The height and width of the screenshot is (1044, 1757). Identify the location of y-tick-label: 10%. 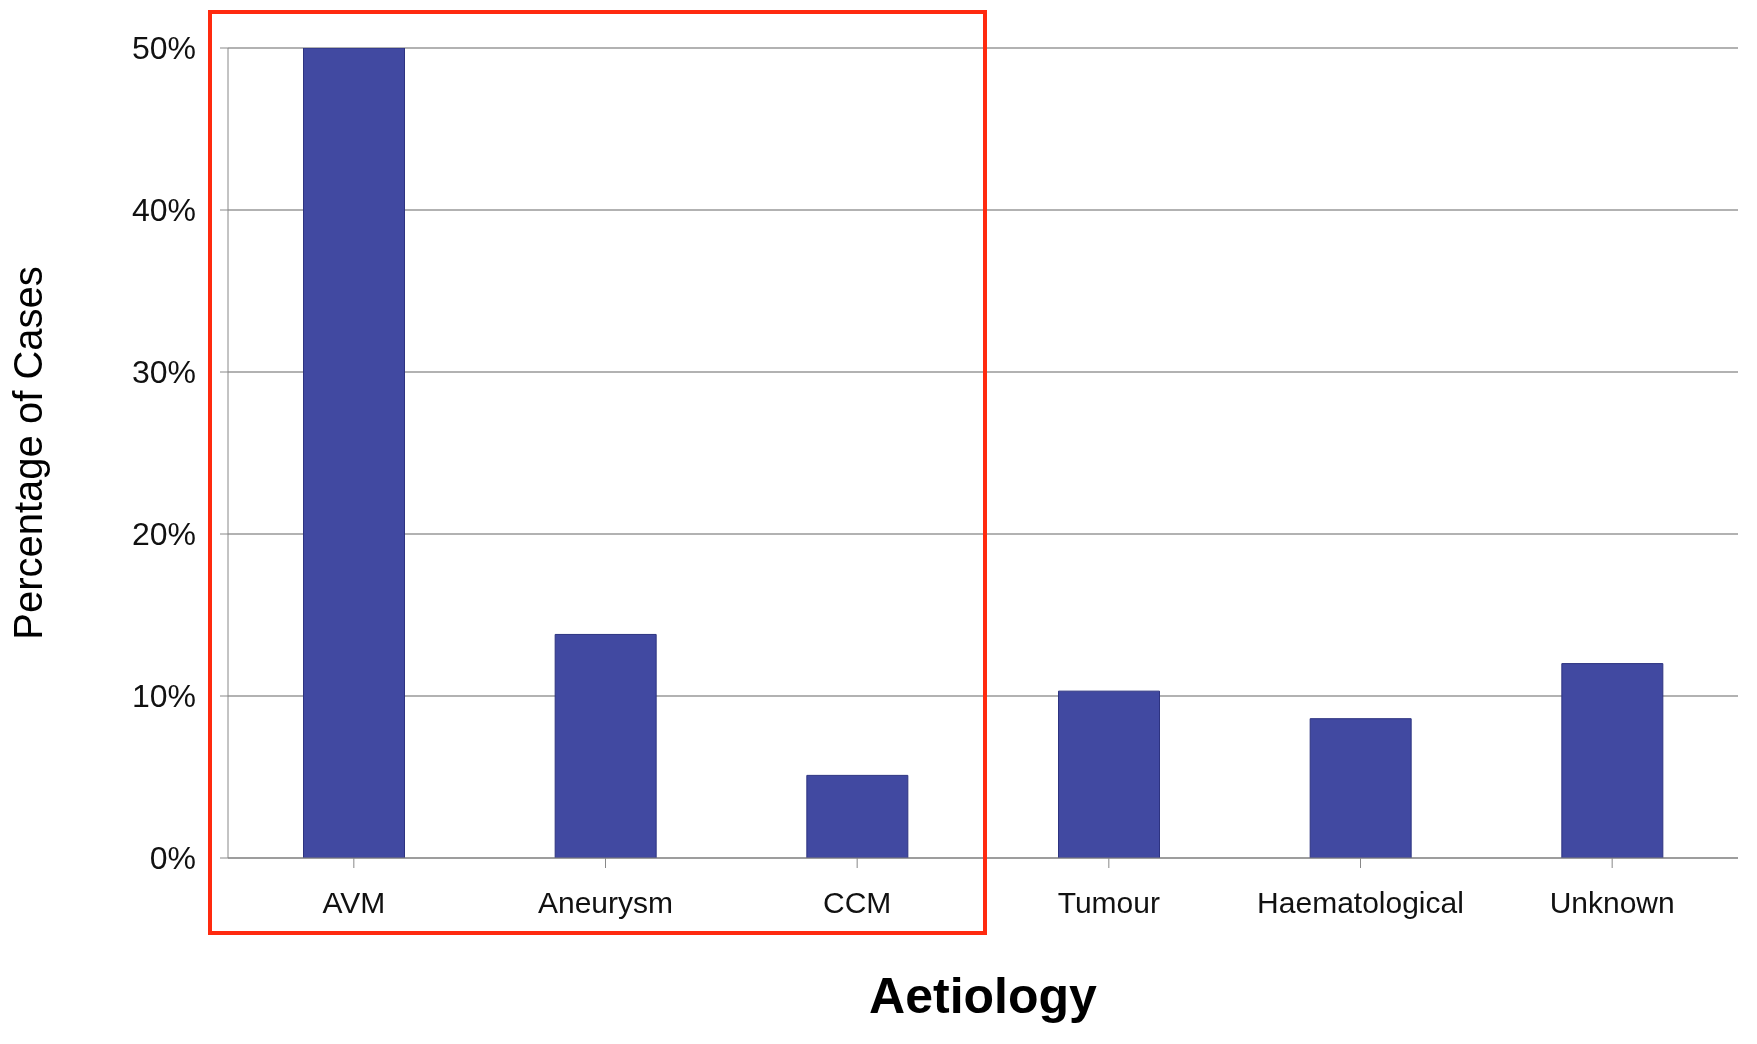
(163, 696).